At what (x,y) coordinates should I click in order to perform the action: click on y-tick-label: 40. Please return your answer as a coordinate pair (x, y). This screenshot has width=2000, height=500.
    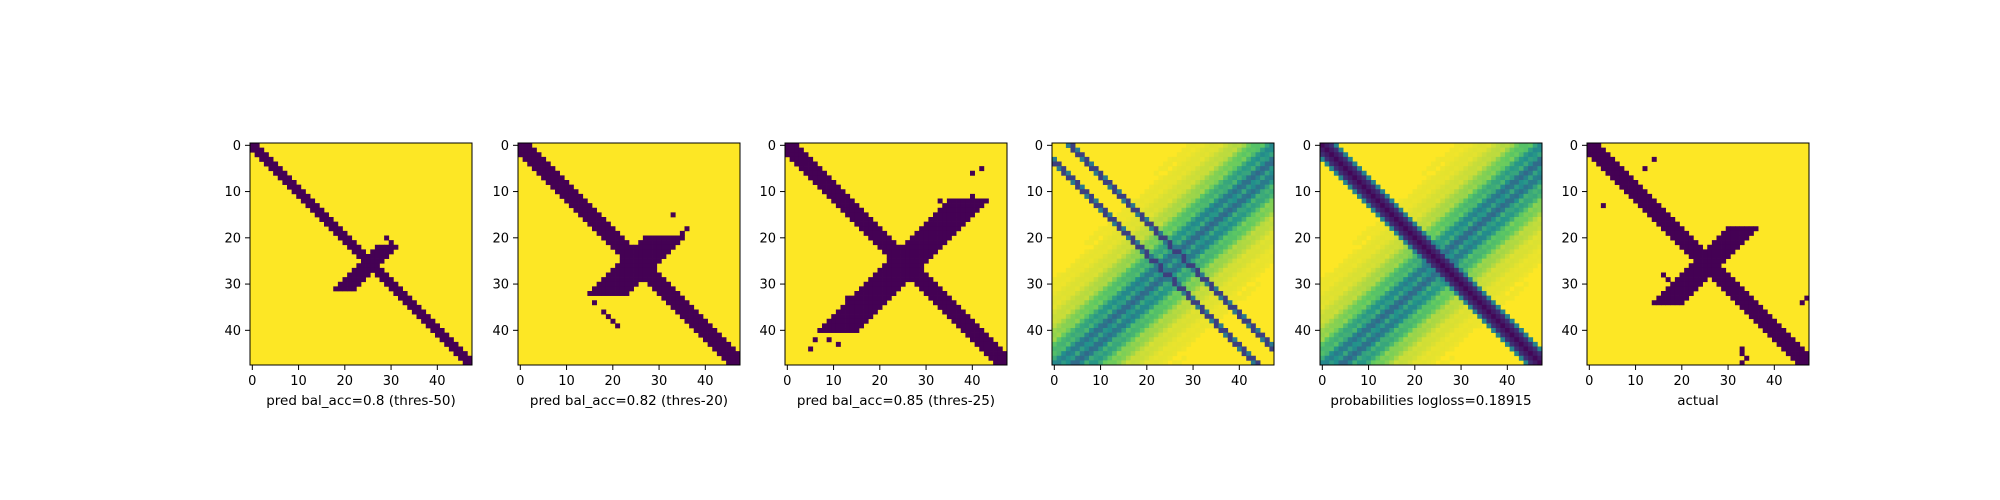
    Looking at the image, I should click on (767, 331).